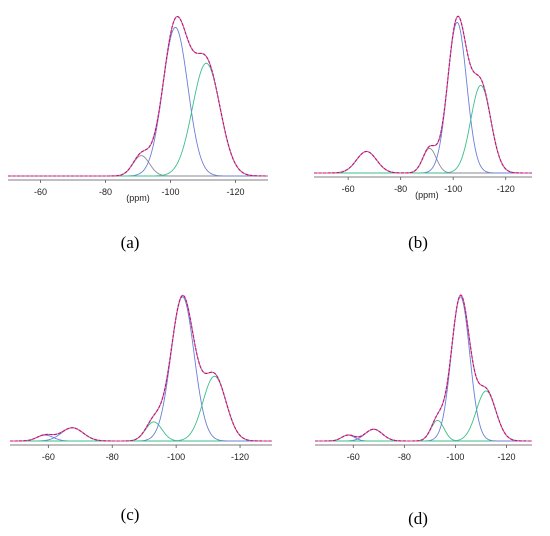 The image size is (550, 536). Describe the element at coordinates (112, 457) in the screenshot. I see `x-tick-label-c-1: -80` at that location.